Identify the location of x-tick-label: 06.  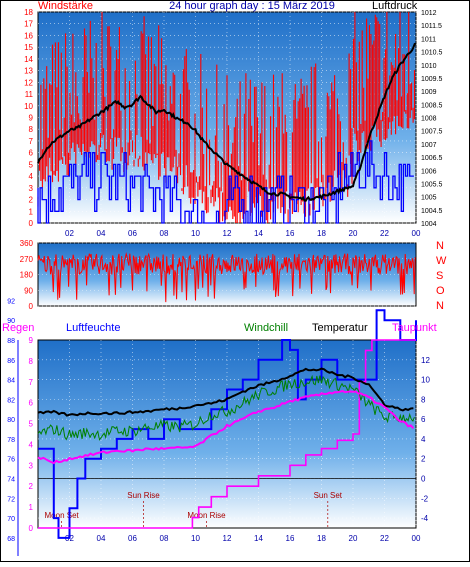
(132, 233).